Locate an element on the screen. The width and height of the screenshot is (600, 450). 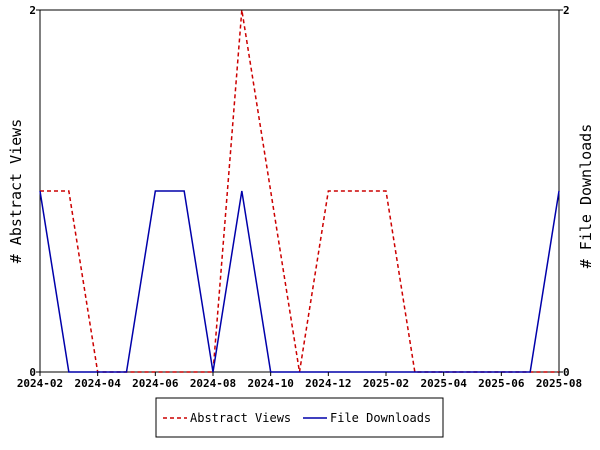
x-tick-label: 2024-06 is located at coordinates (155, 383).